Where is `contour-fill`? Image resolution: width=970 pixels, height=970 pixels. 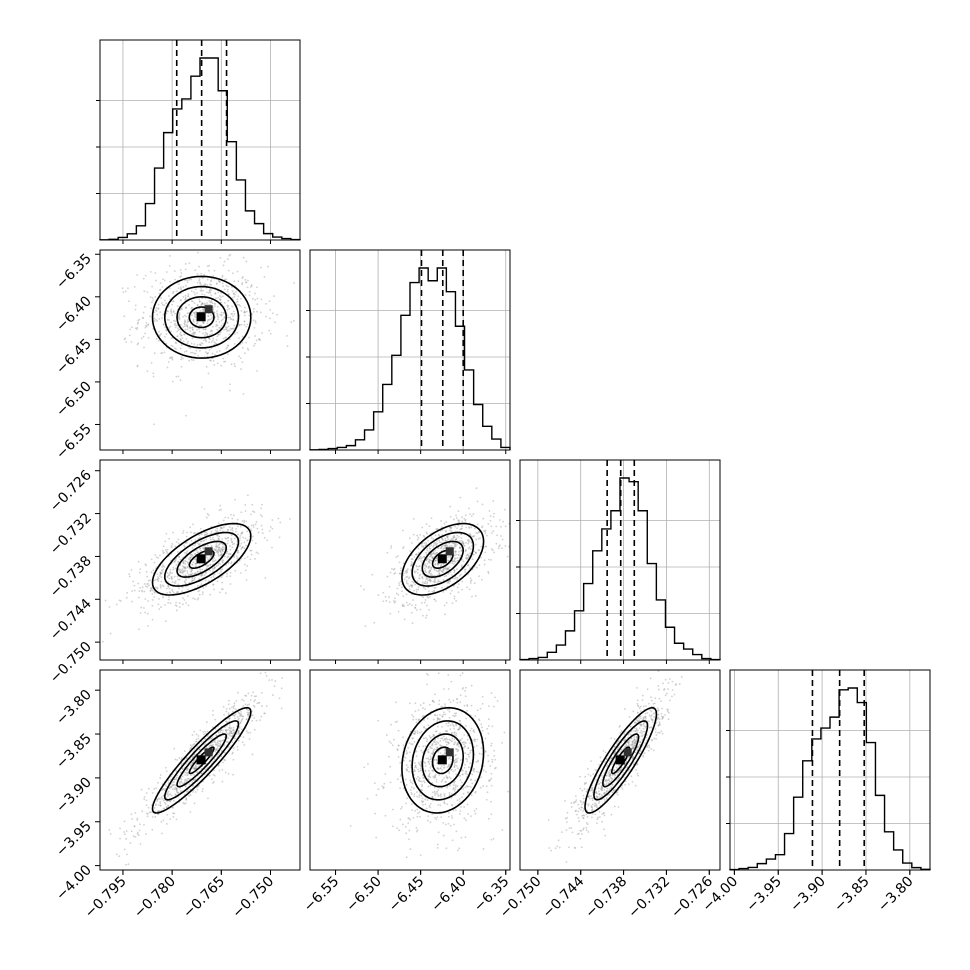
contour-fill is located at coordinates (443, 760).